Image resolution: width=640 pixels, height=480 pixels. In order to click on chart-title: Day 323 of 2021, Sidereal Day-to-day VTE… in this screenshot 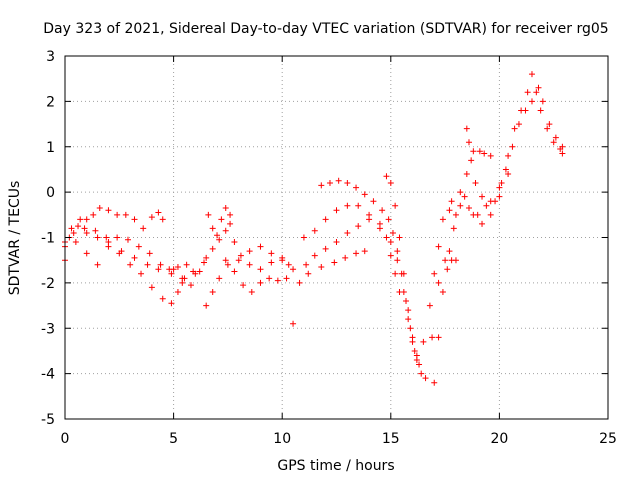, I will do `click(325, 29)`.